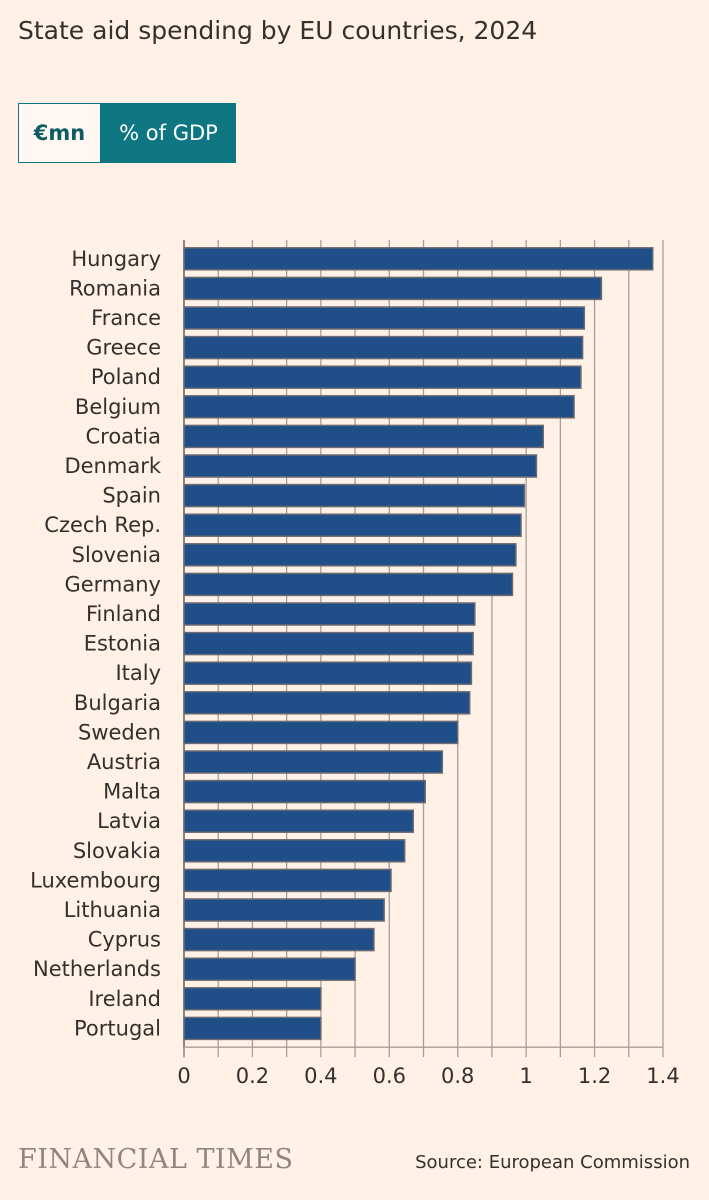 This screenshot has height=1200, width=709. Describe the element at coordinates (117, 703) in the screenshot. I see `category-label: Bulgaria` at that location.